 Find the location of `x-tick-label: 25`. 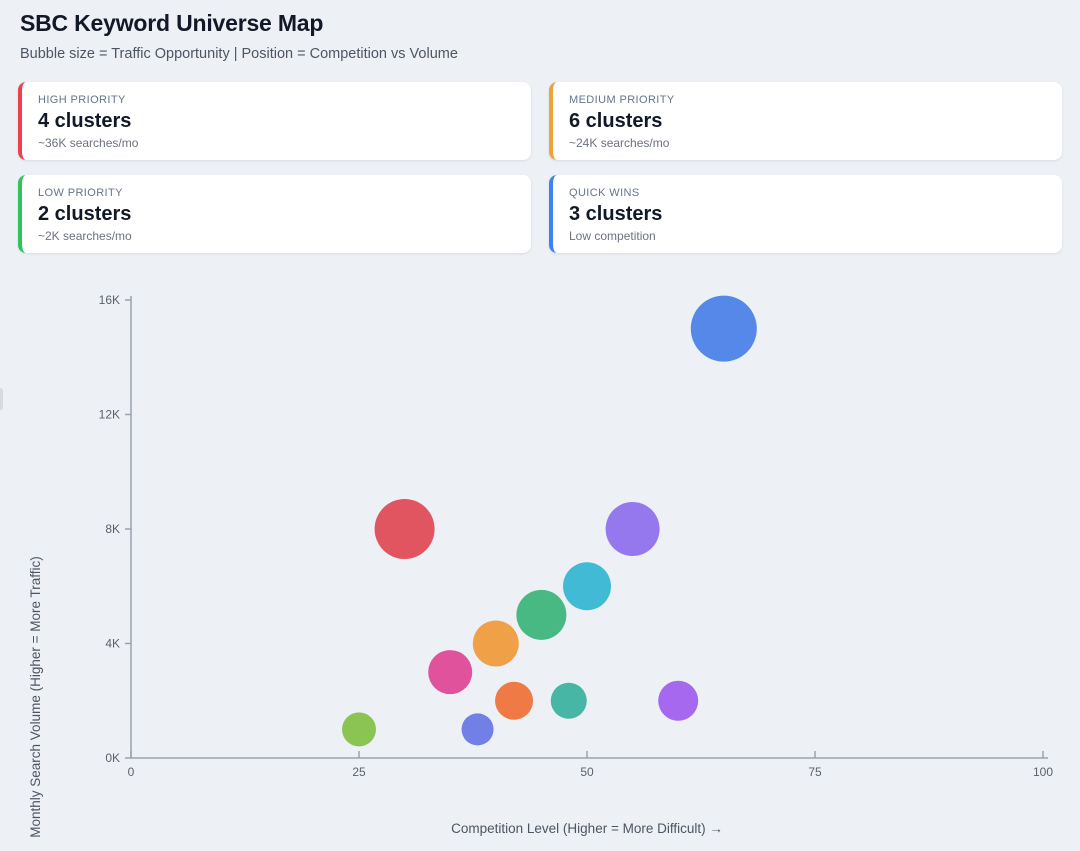

x-tick-label: 25 is located at coordinates (359, 772).